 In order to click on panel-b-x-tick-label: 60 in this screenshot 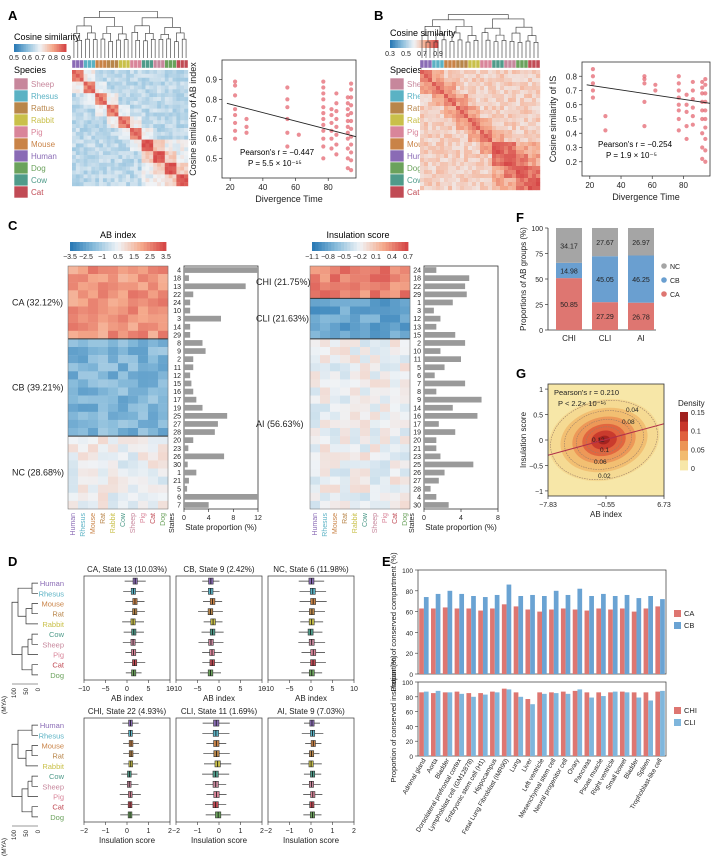, I will do `click(652, 185)`.